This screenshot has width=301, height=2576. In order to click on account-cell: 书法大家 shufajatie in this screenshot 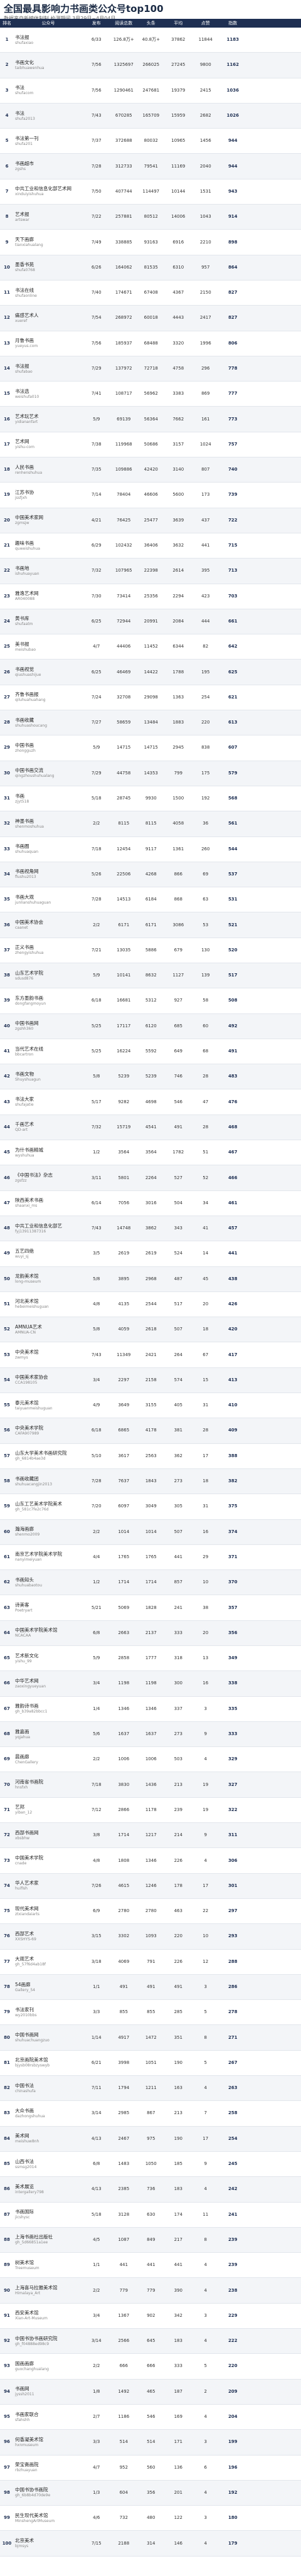, I will do `click(49, 1102)`.